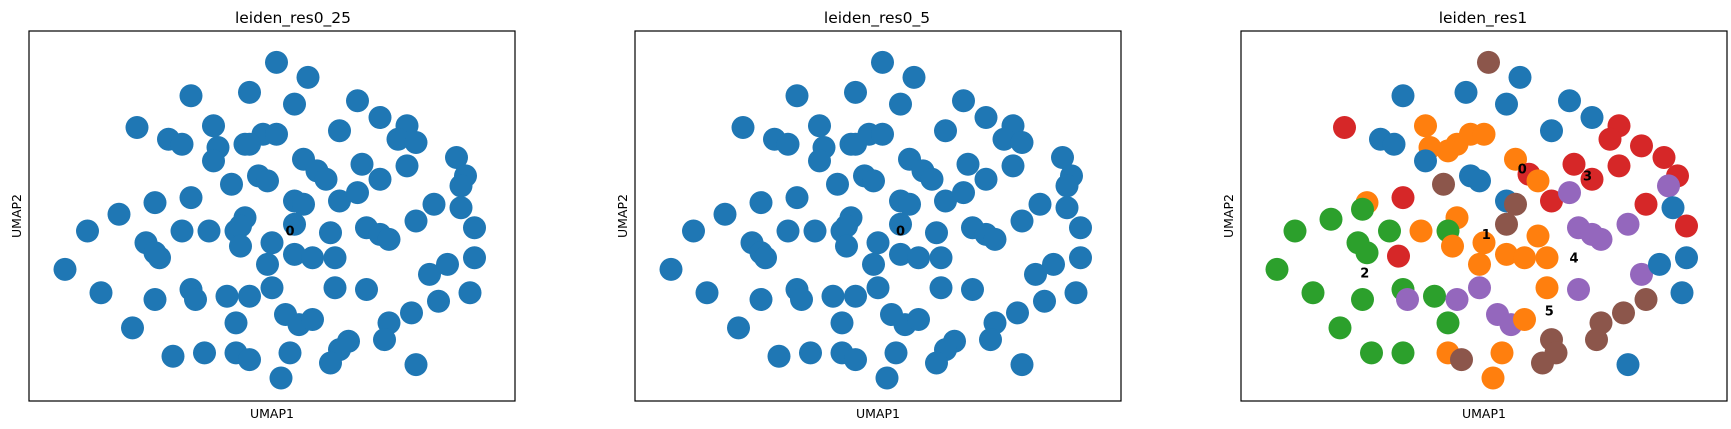 The width and height of the screenshot is (1731, 429). Describe the element at coordinates (1573, 258) in the screenshot. I see `cluster-label-4: 4` at that location.